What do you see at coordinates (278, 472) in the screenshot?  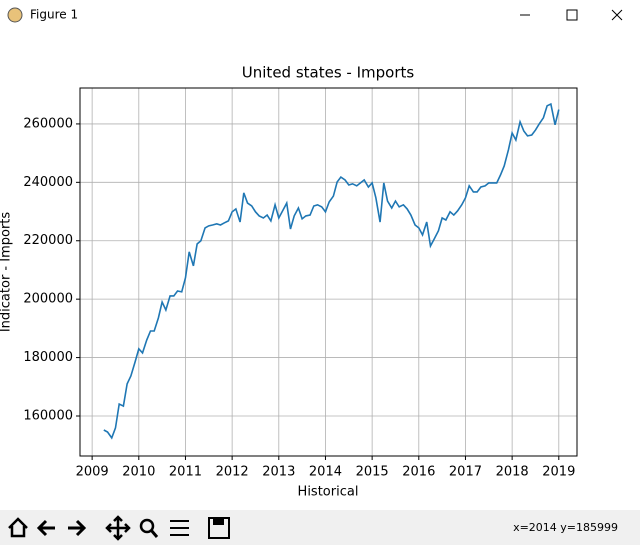 I see `x-tick-label: 2013` at bounding box center [278, 472].